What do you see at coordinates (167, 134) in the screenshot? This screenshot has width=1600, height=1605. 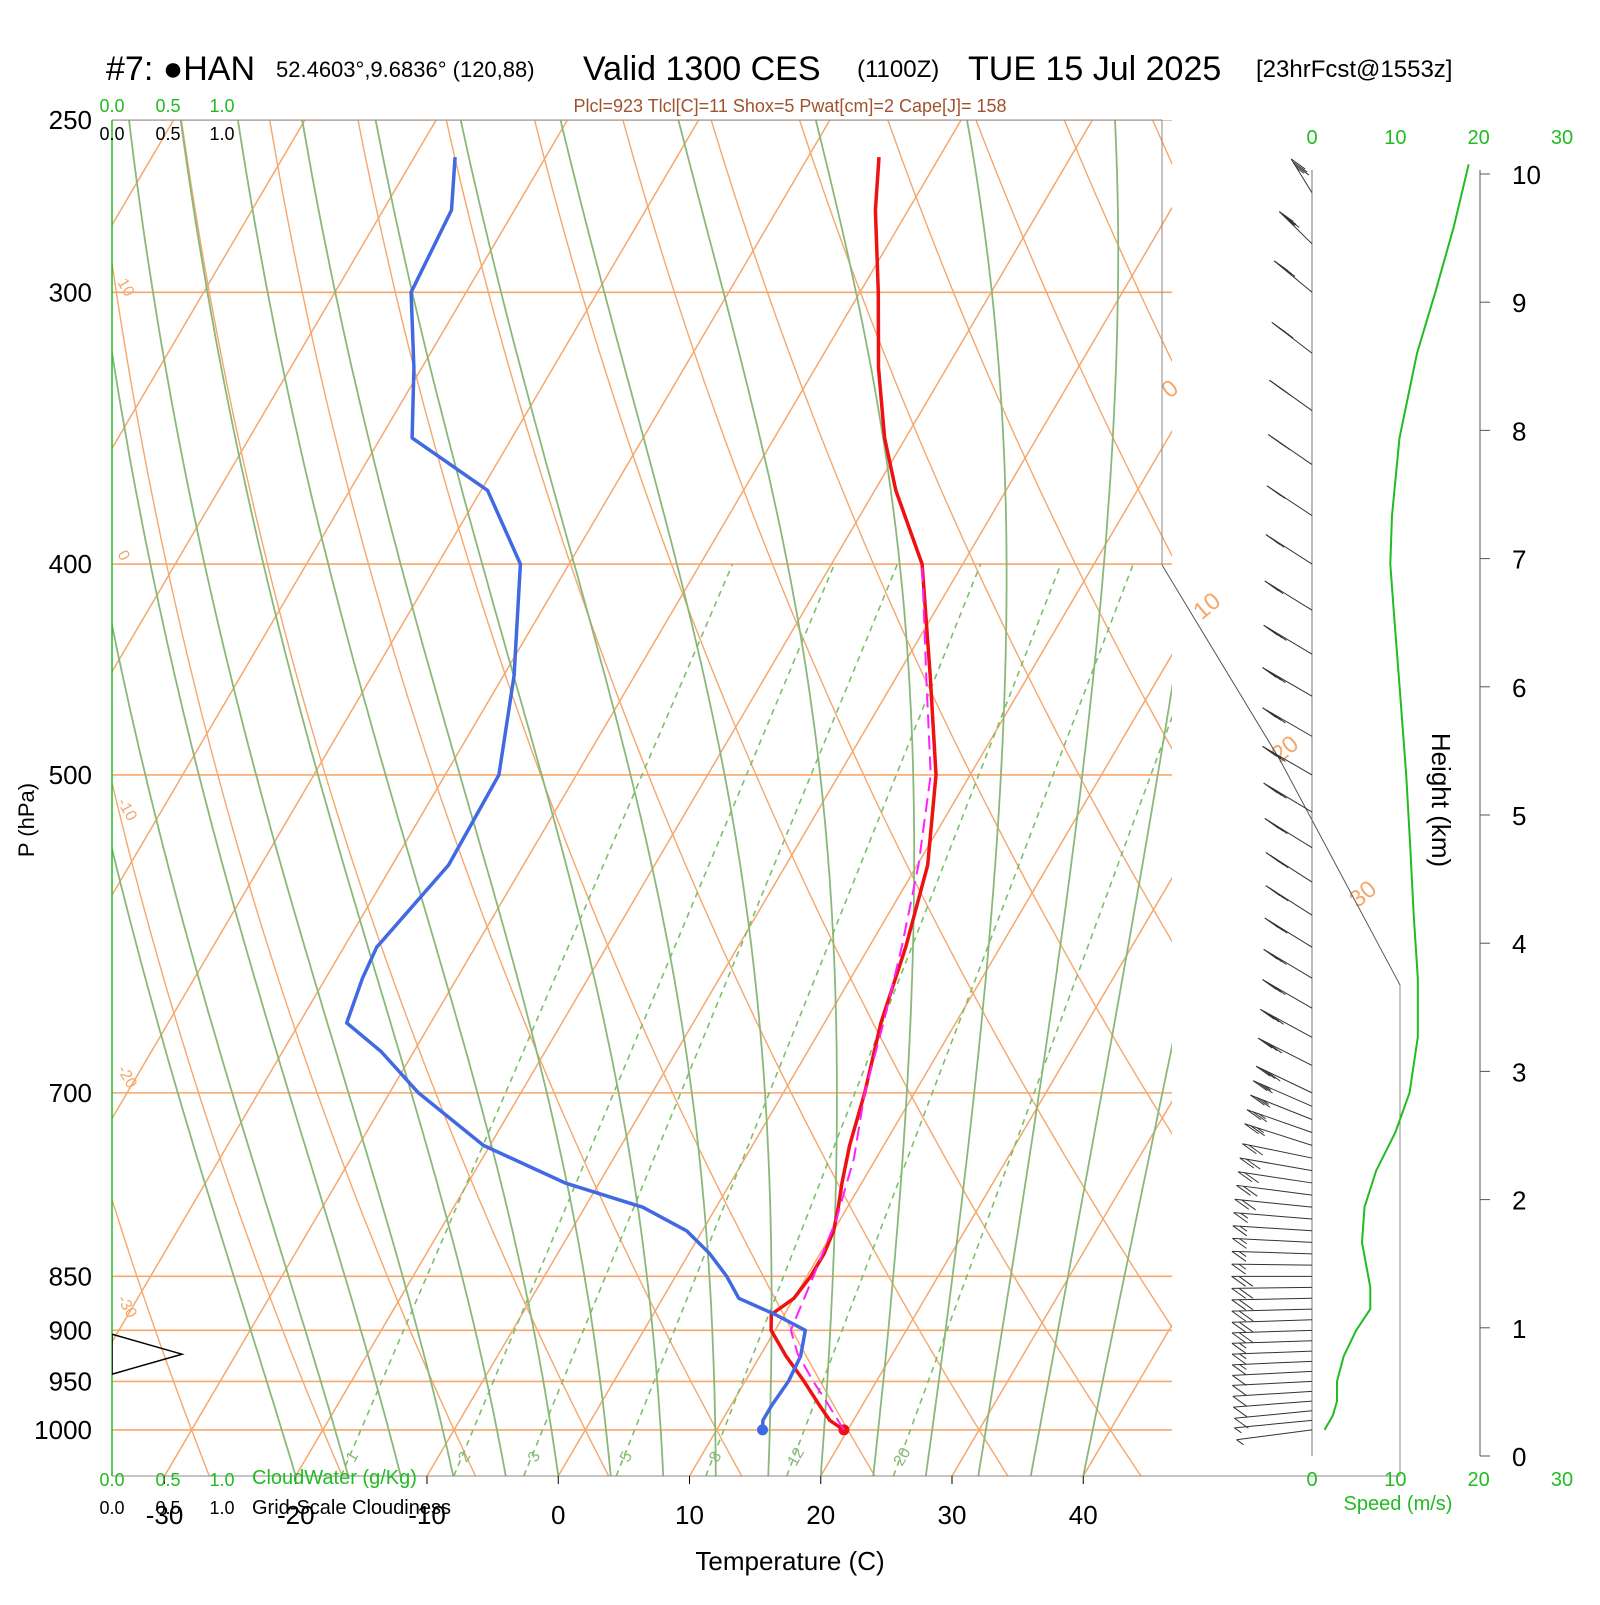 I see `cloudiness-tick-top: 0.5` at bounding box center [167, 134].